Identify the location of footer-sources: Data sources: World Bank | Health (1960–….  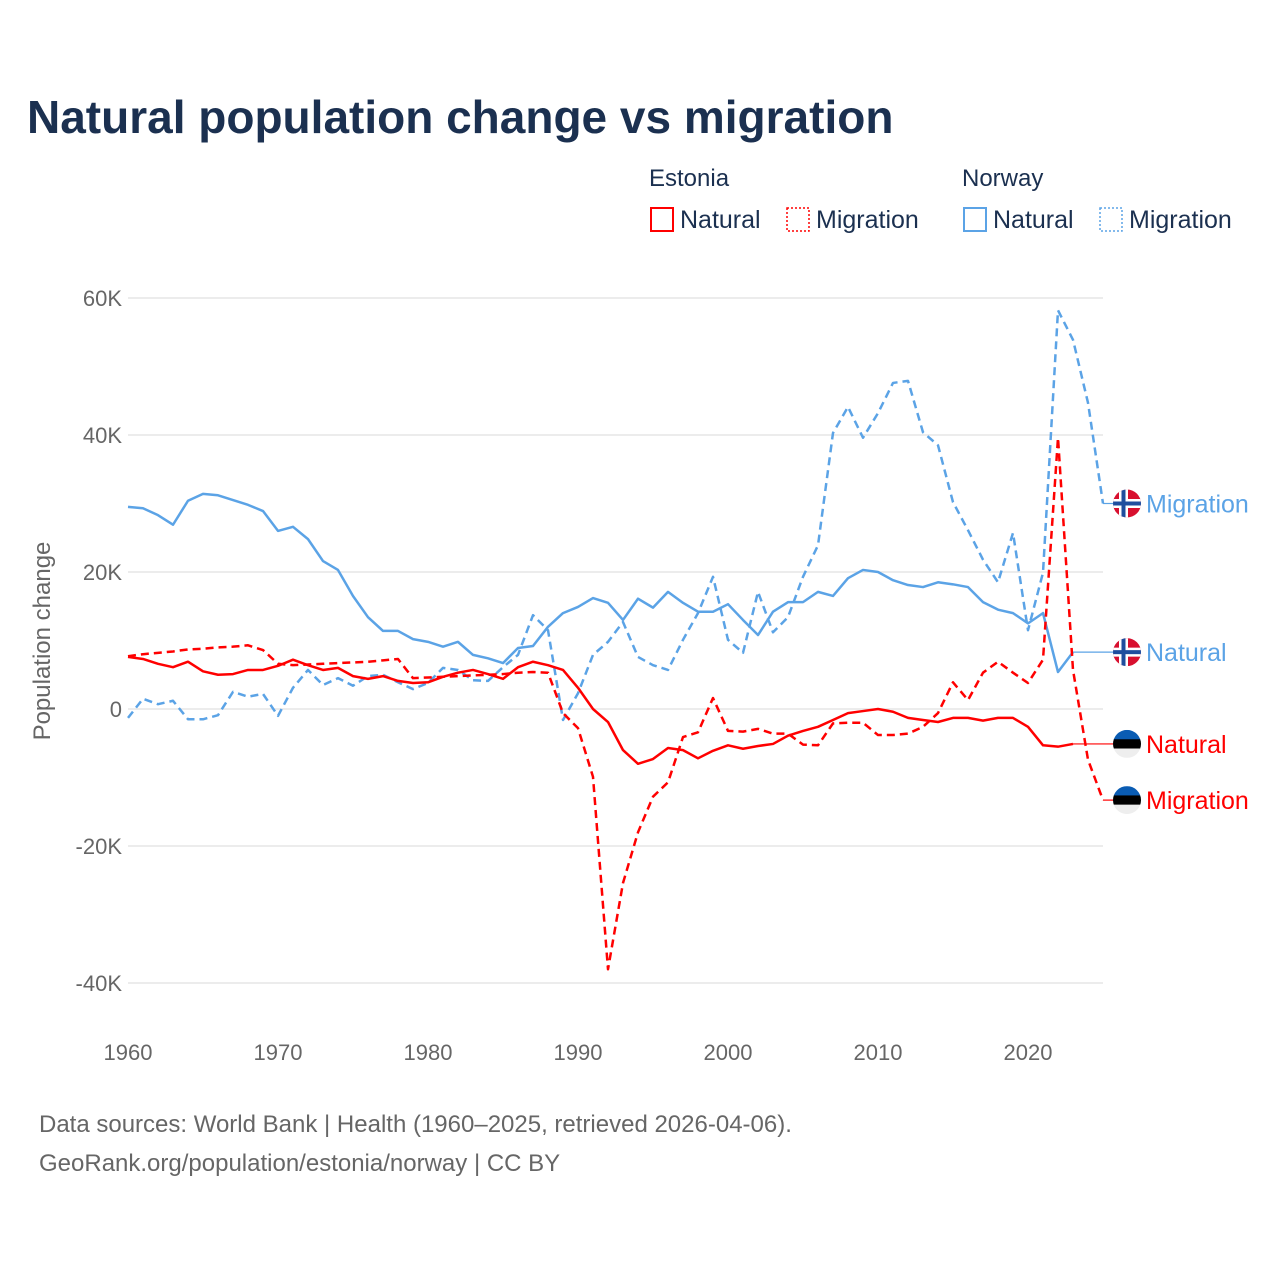
(415, 1124).